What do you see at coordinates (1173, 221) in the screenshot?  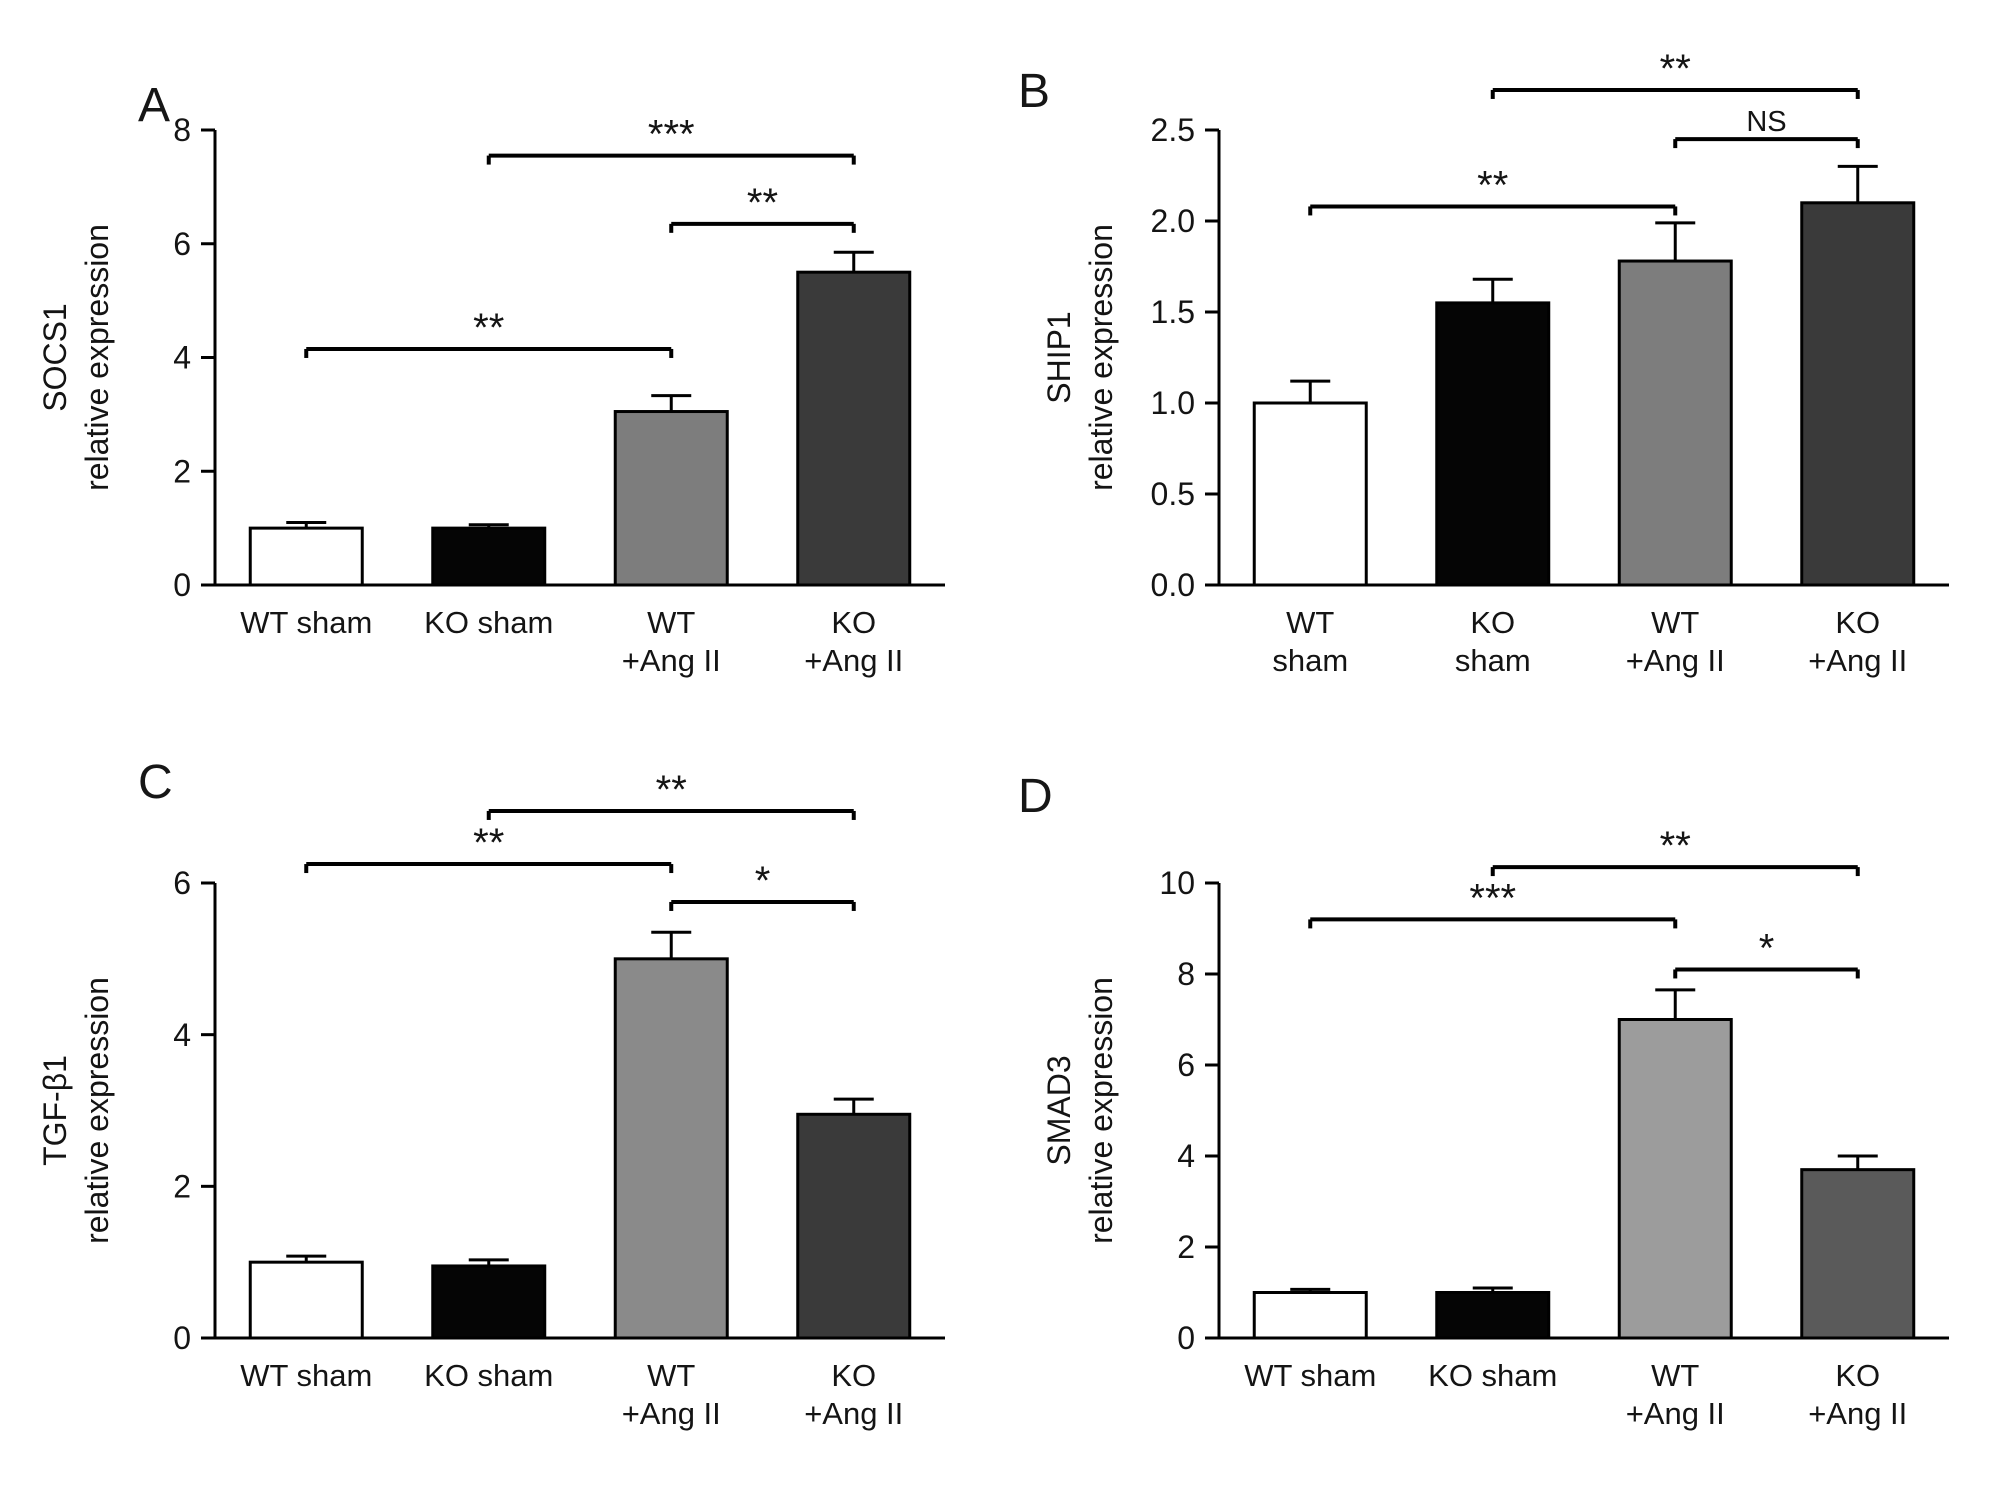 I see `y-tick-label: 2.0` at bounding box center [1173, 221].